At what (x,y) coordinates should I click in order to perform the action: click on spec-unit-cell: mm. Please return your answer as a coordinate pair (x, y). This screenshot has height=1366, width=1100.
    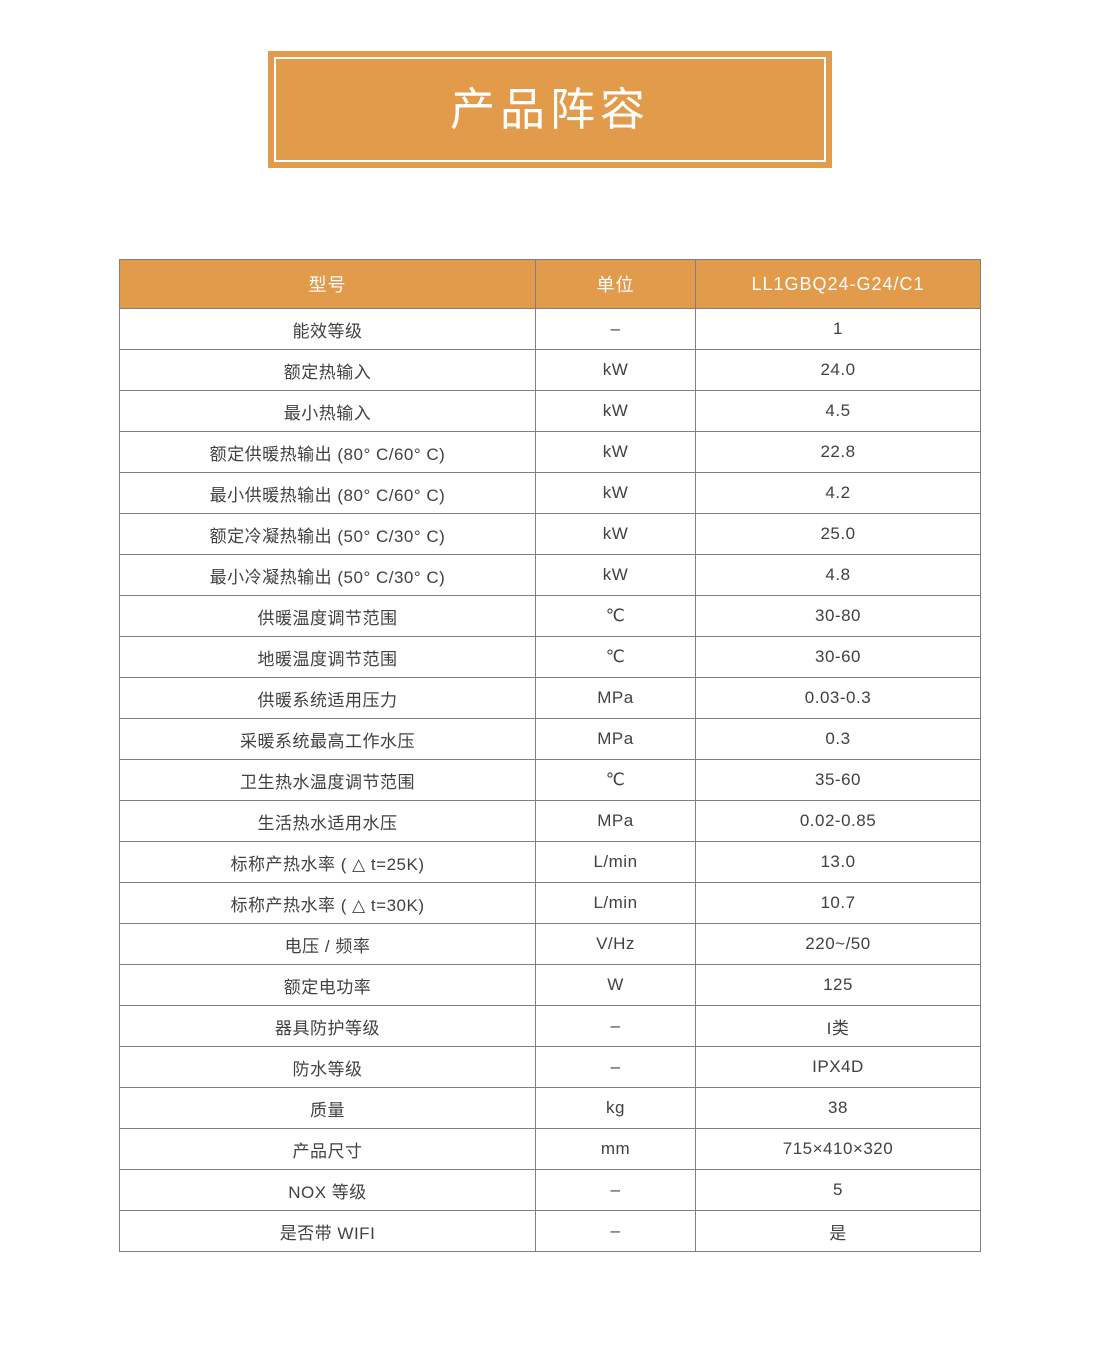
    Looking at the image, I should click on (615, 1149).